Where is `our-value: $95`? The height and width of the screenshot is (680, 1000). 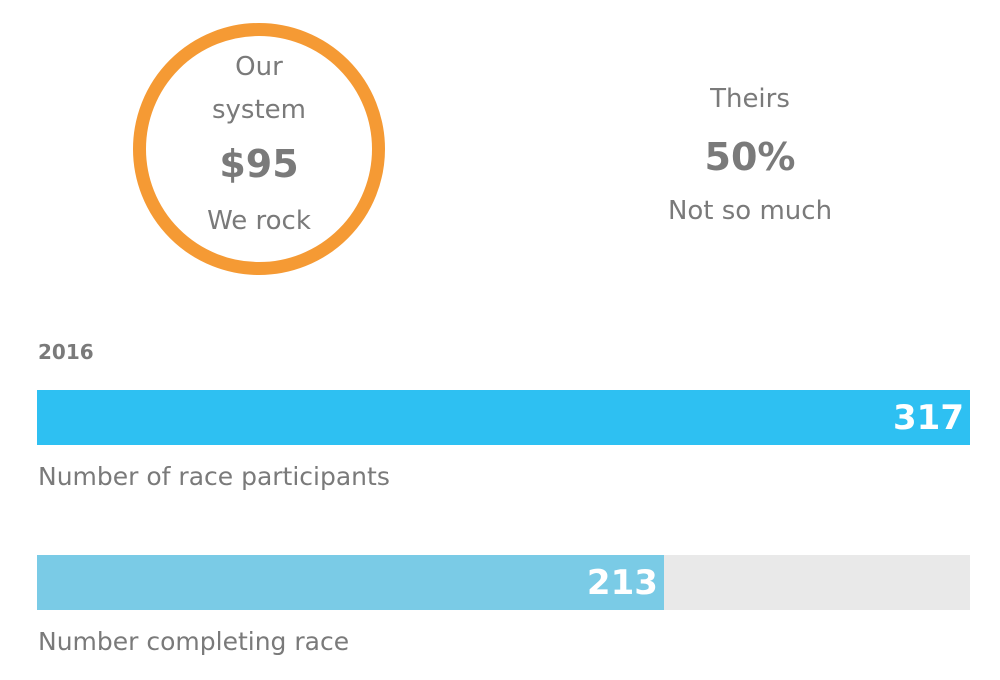 our-value: $95 is located at coordinates (259, 164).